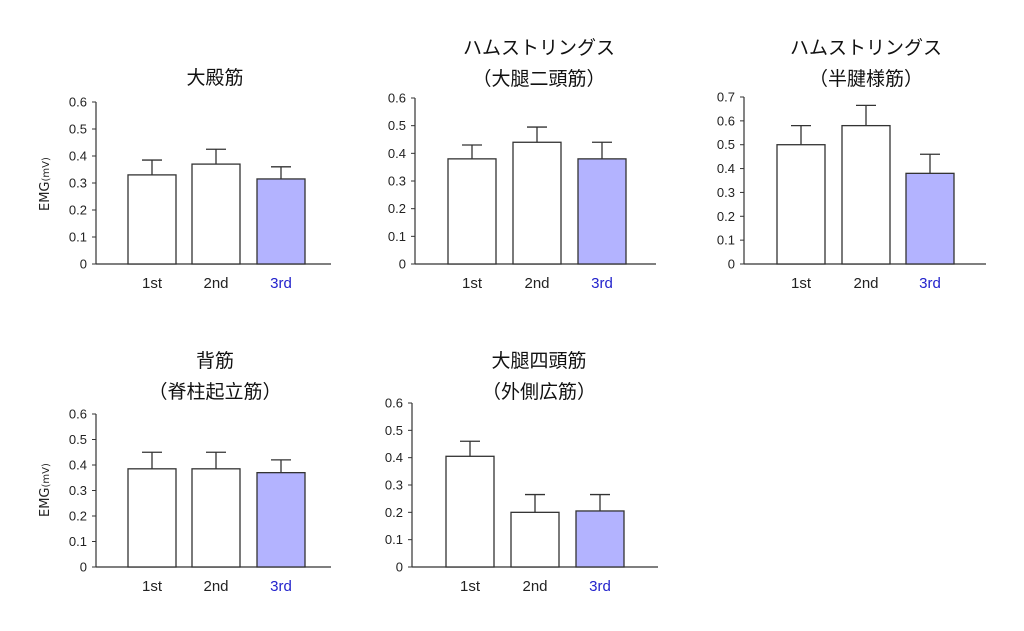 The height and width of the screenshot is (631, 1024). I want to click on chart-title-line: 背筋, so click(214, 361).